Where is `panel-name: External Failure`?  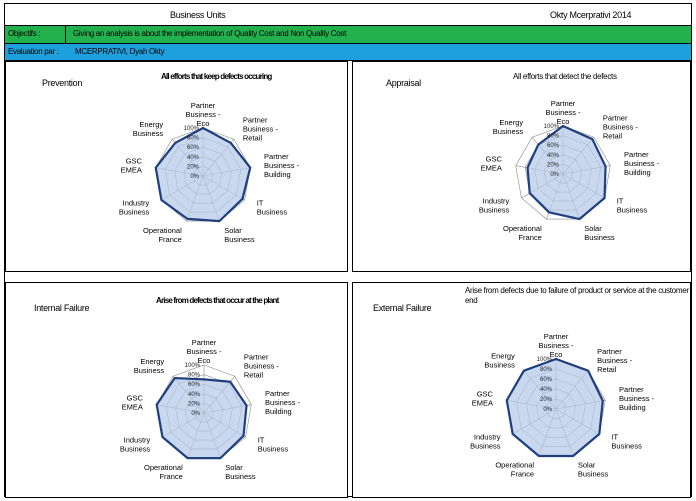
panel-name: External Failure is located at coordinates (402, 308).